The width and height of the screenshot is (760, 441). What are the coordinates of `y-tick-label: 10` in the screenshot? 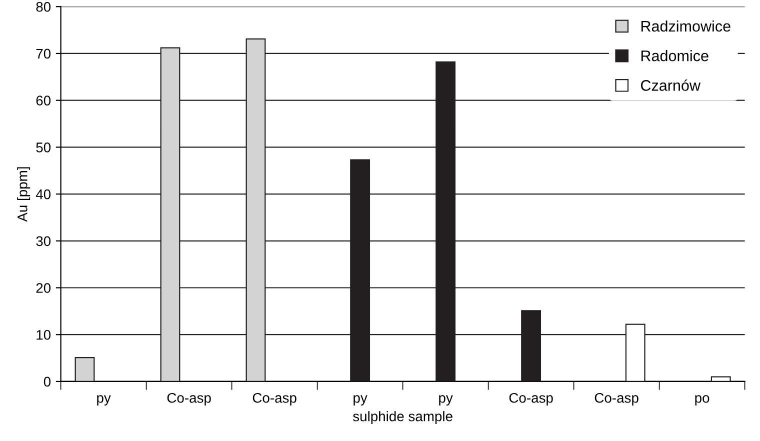 It's located at (43, 335).